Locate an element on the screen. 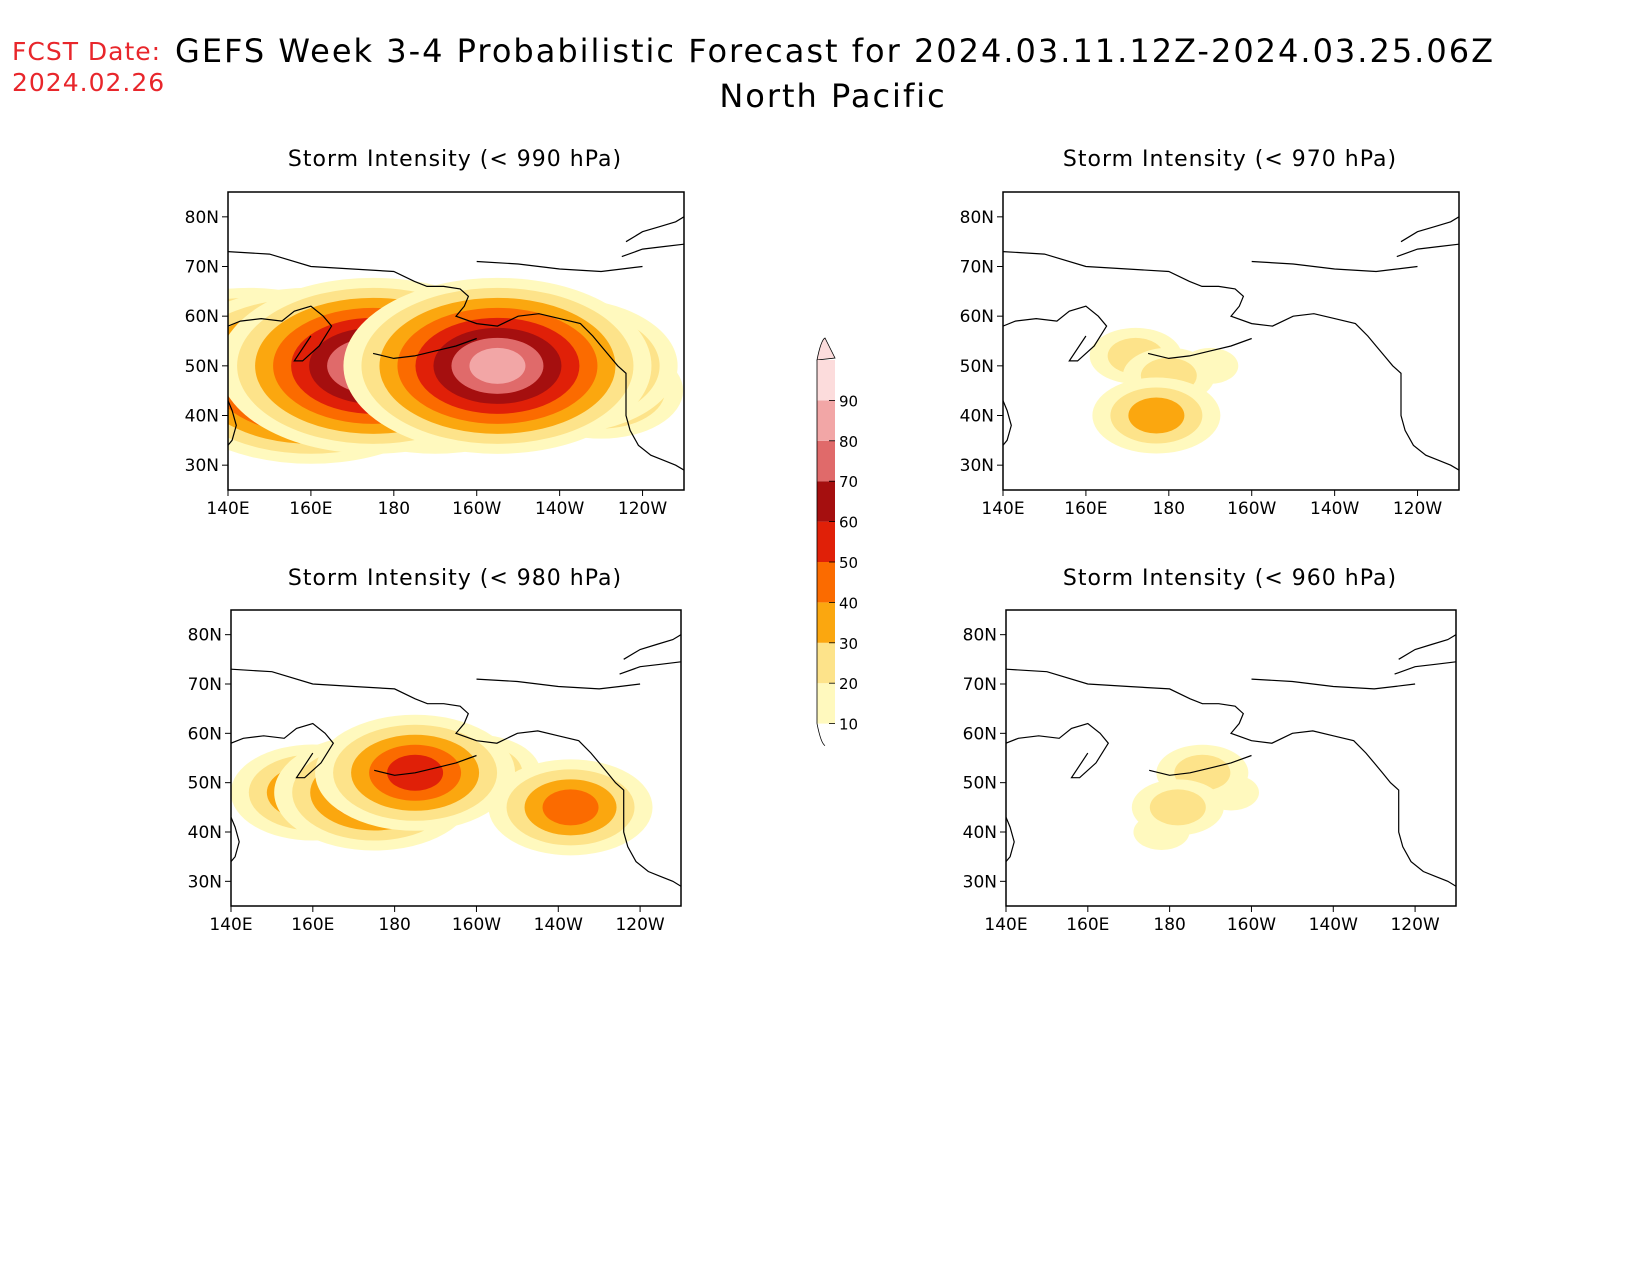 The height and width of the screenshot is (1275, 1650). colorbar-label: 50 is located at coordinates (848, 563).